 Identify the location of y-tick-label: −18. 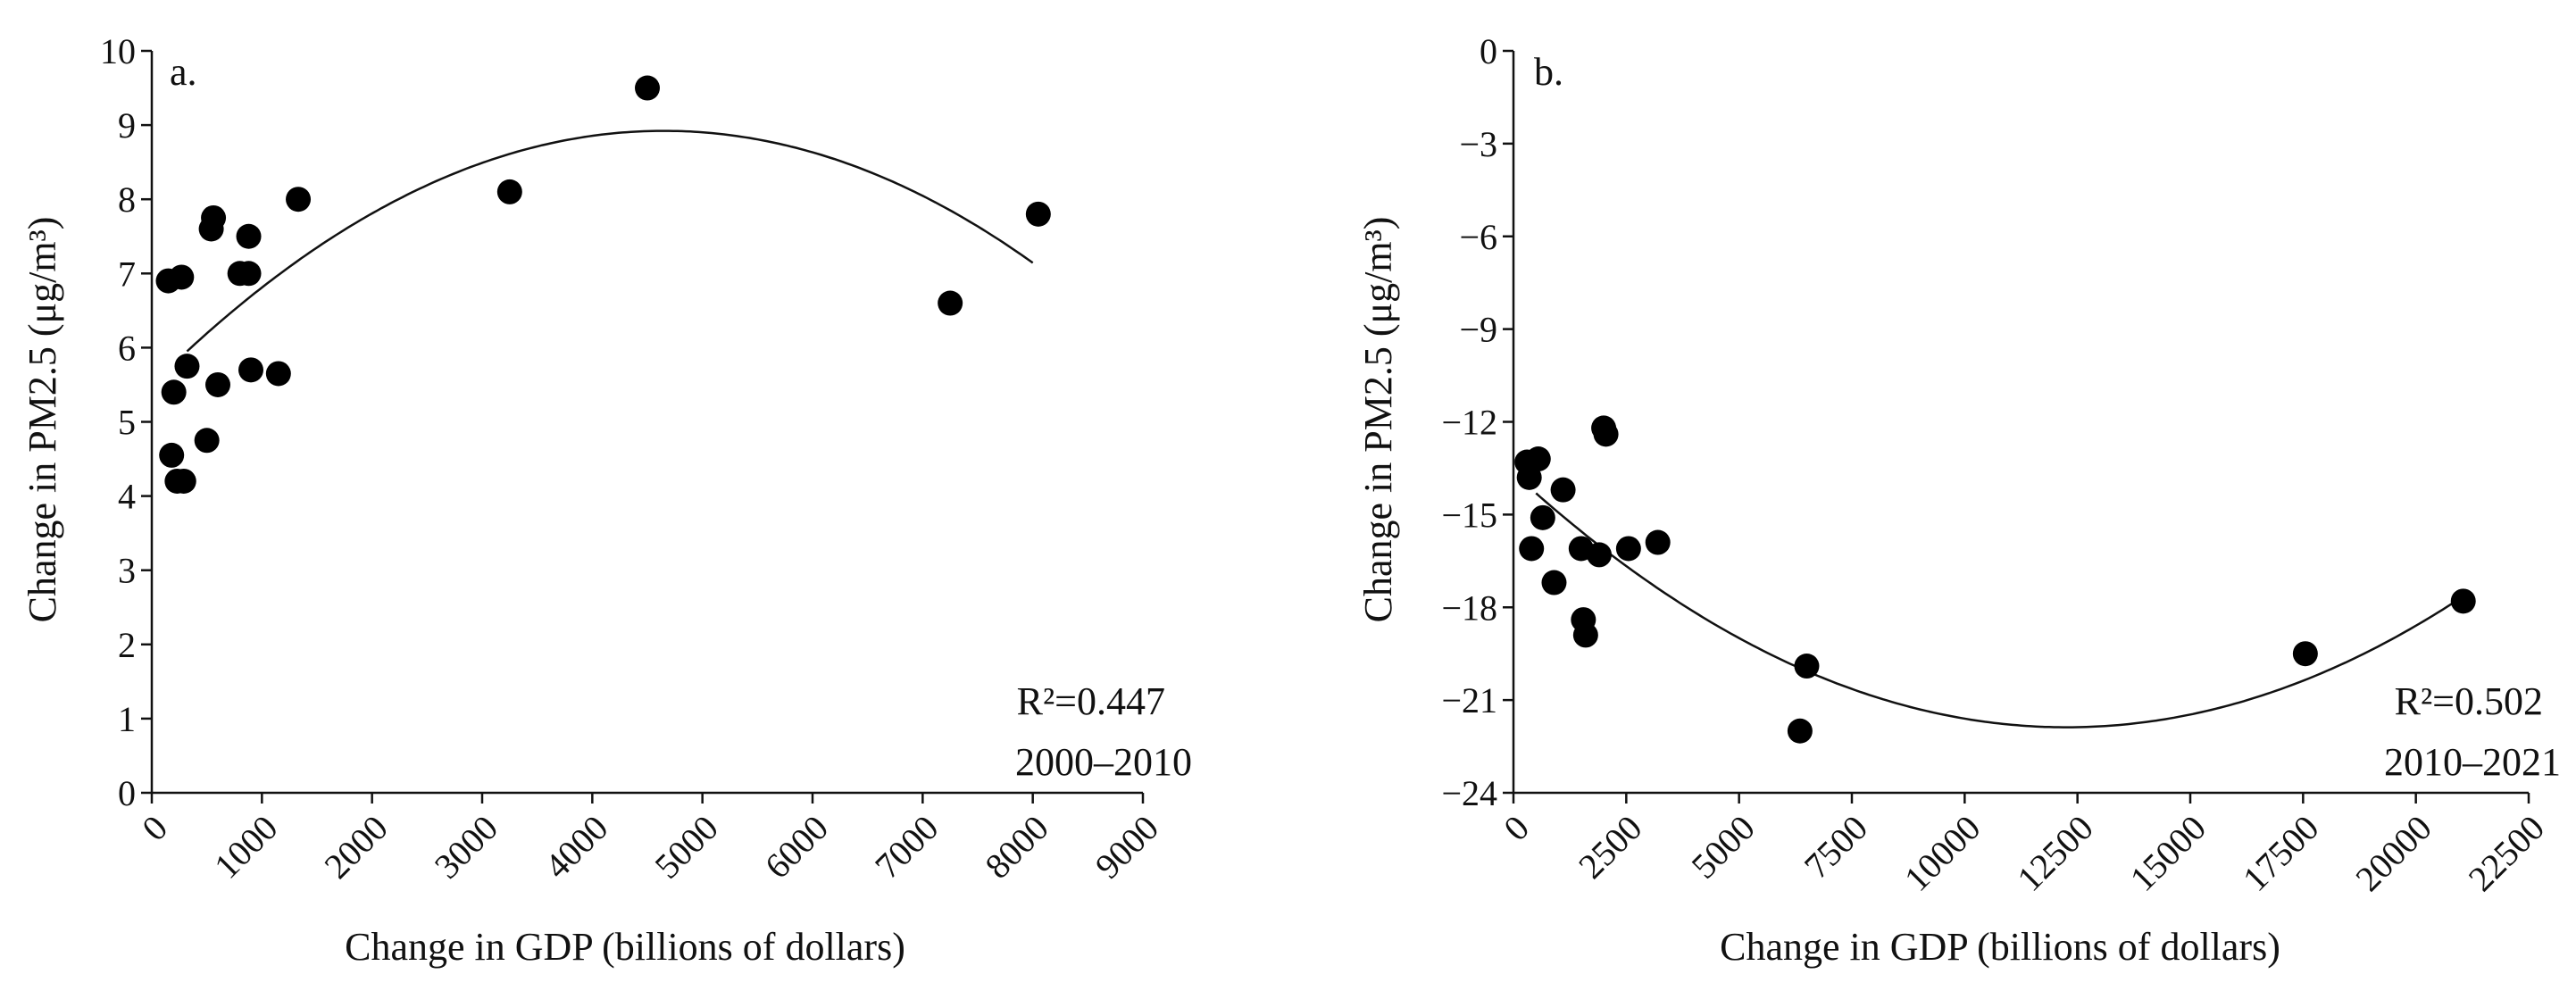
(1469, 607).